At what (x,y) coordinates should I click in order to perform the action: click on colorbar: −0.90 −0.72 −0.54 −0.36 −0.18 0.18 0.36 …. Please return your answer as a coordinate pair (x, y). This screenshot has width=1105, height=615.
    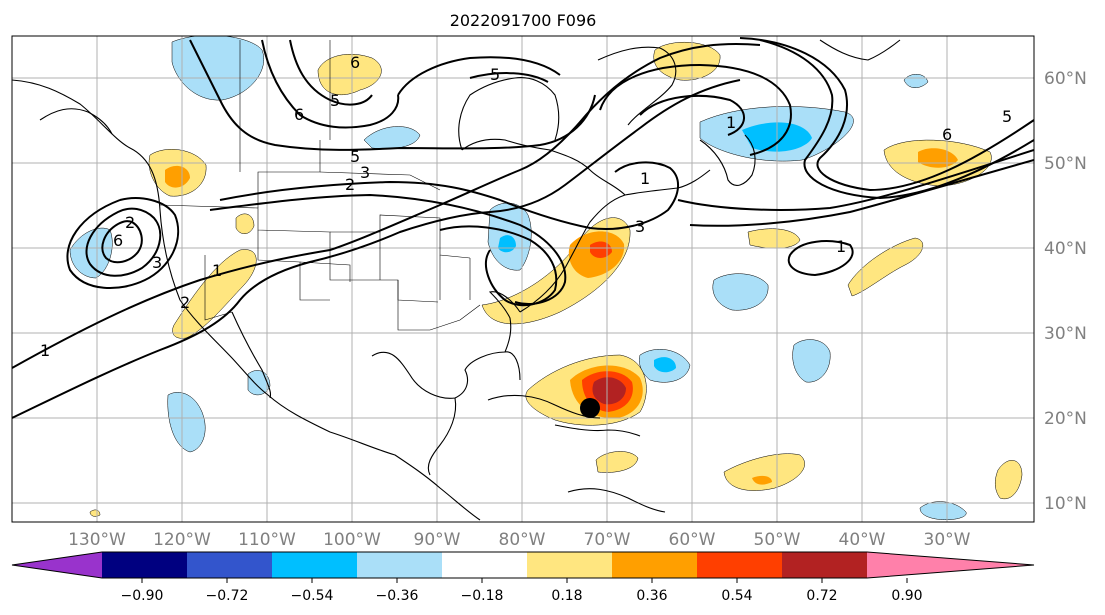
    Looking at the image, I should click on (523, 577).